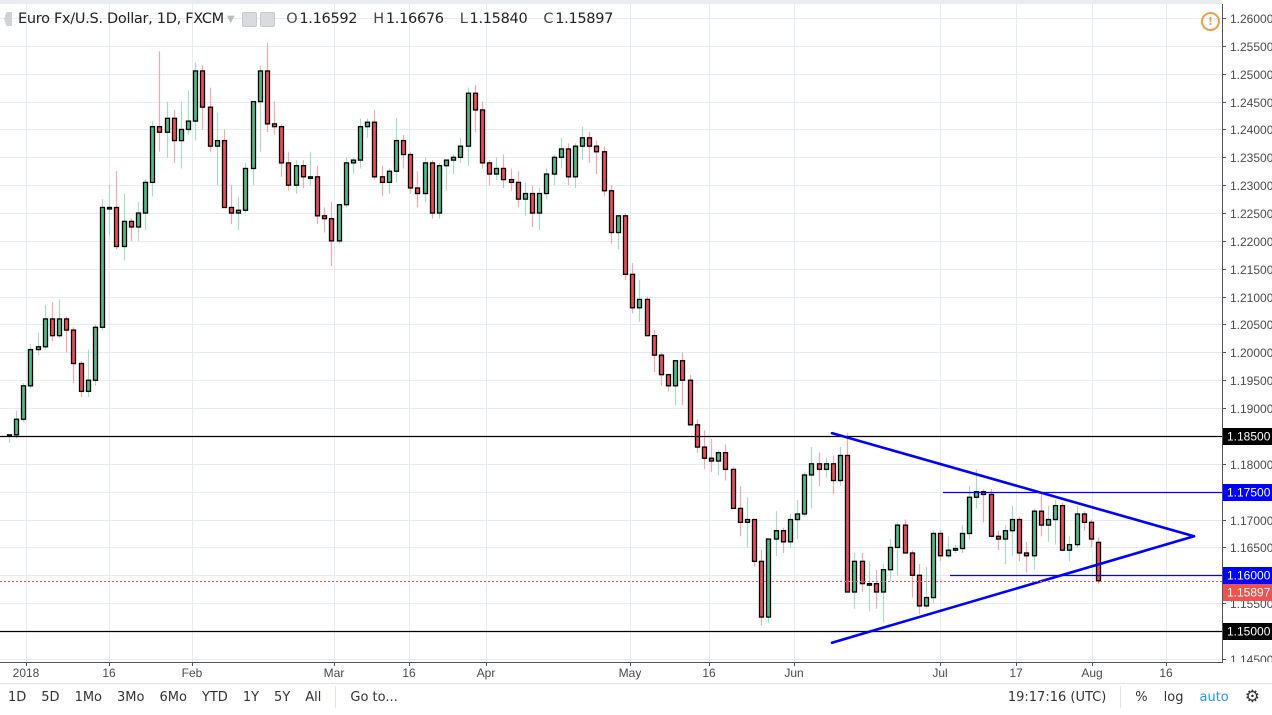 The height and width of the screenshot is (715, 1272). Describe the element at coordinates (494, 19) in the screenshot. I see `ohlc-low: L 1.15840` at that location.